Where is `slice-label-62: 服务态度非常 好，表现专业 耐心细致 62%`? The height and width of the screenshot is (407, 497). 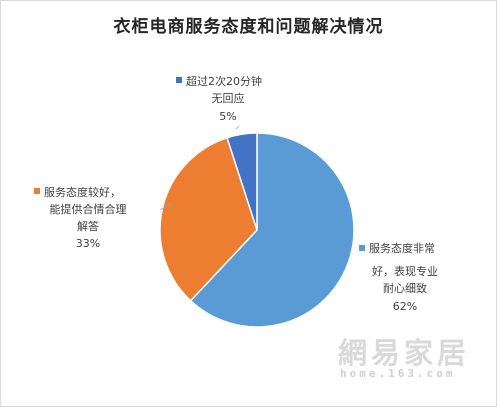
slice-label-62: 服务态度非常 好，表现专业 耐心细致 62% is located at coordinates (398, 277).